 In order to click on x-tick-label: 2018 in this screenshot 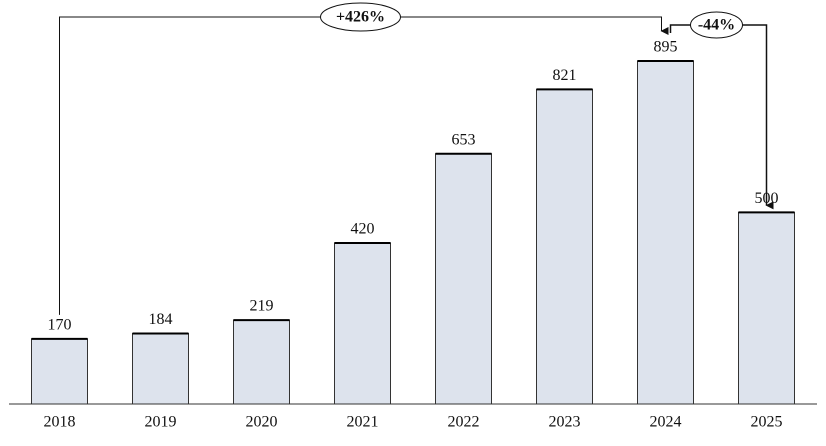, I will do `click(60, 422)`.